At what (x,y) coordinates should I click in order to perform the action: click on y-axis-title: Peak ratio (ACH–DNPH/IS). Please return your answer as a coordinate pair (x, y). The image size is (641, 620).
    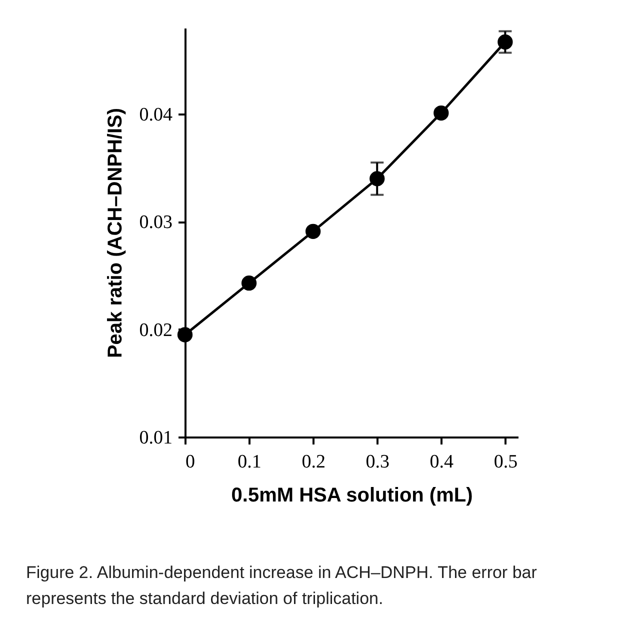
    Looking at the image, I should click on (115, 233).